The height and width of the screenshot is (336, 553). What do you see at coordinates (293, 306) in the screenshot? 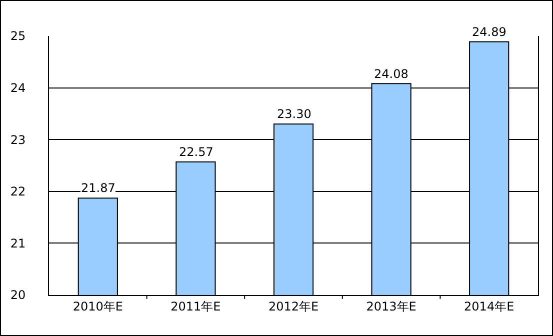
I see `x-tick-label: 2012年E` at bounding box center [293, 306].